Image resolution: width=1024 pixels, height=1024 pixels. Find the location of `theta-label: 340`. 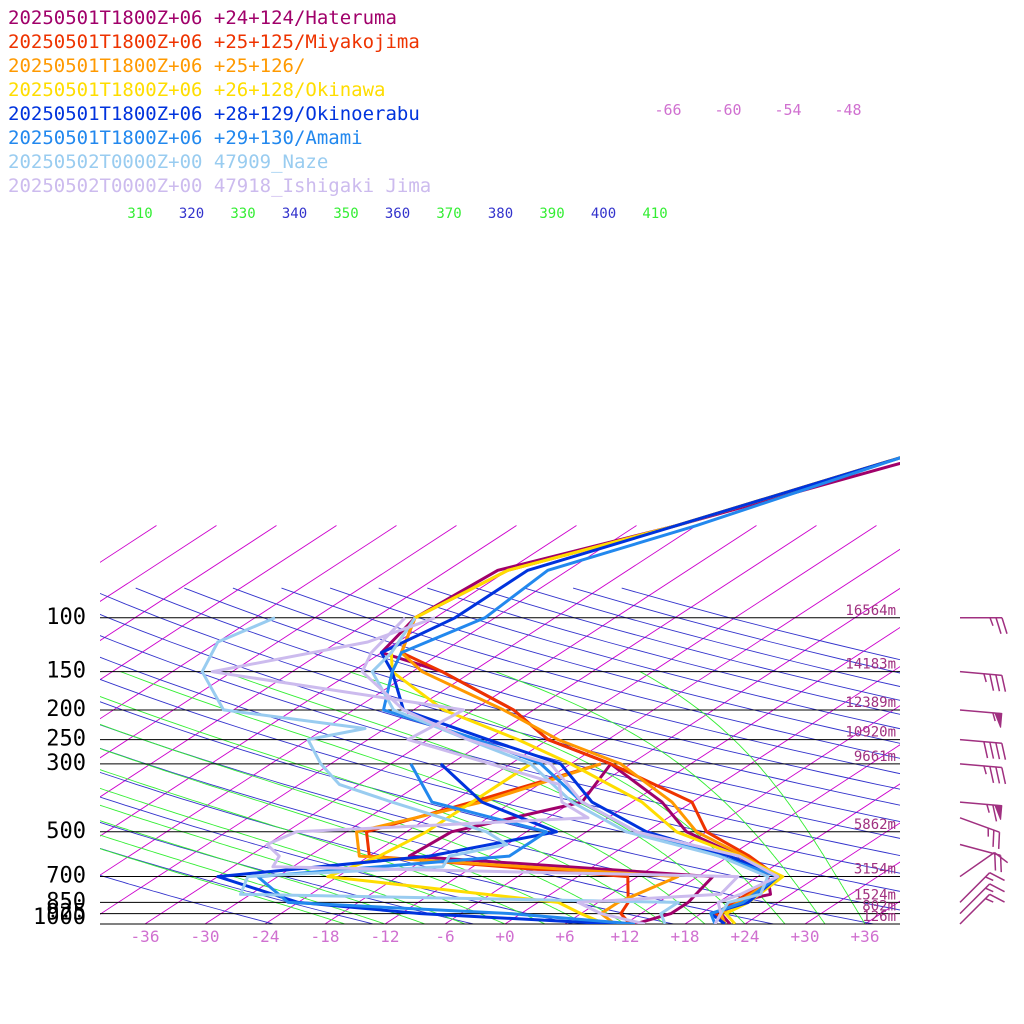

theta-label: 340 is located at coordinates (294, 214).